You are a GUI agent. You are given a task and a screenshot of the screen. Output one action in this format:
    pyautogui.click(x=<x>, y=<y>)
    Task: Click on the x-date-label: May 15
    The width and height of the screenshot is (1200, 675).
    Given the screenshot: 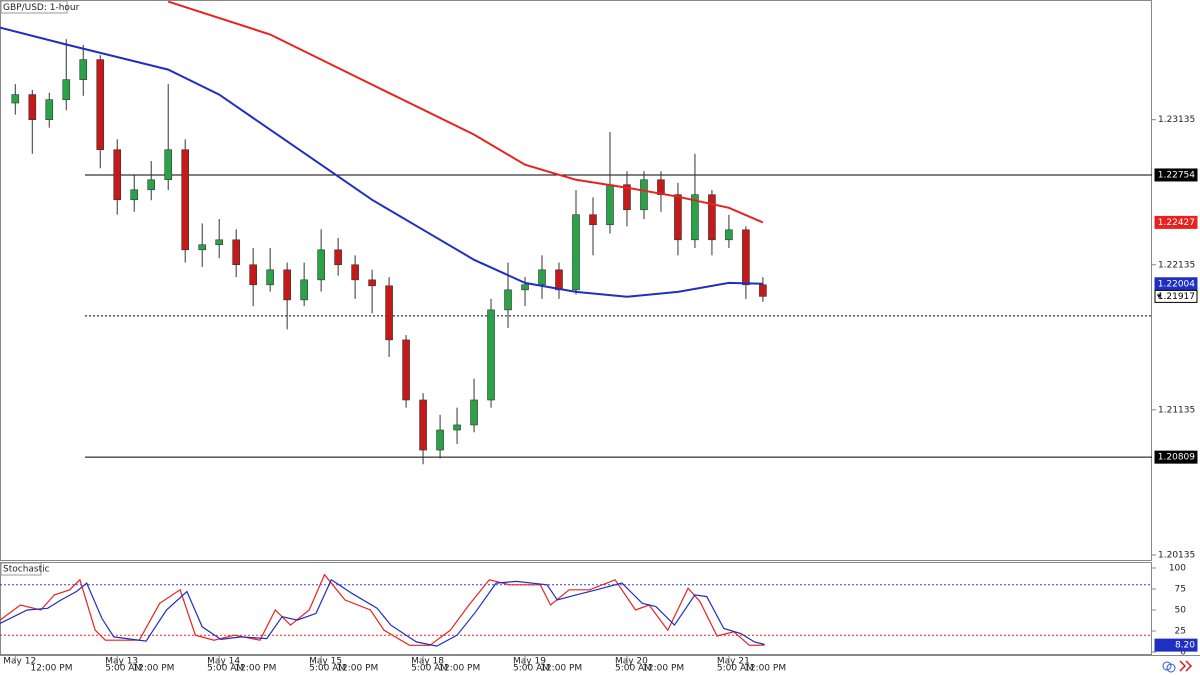 What is the action you would take?
    pyautogui.click(x=325, y=662)
    